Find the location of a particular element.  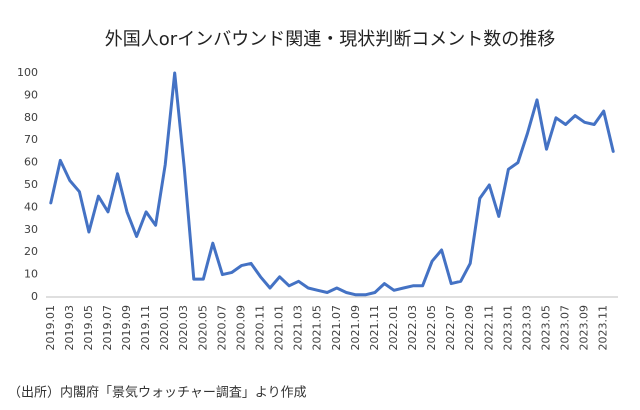

chart-title: 外国人orインバウンド関連・現状判断コメント数の推移 is located at coordinates (330, 39).